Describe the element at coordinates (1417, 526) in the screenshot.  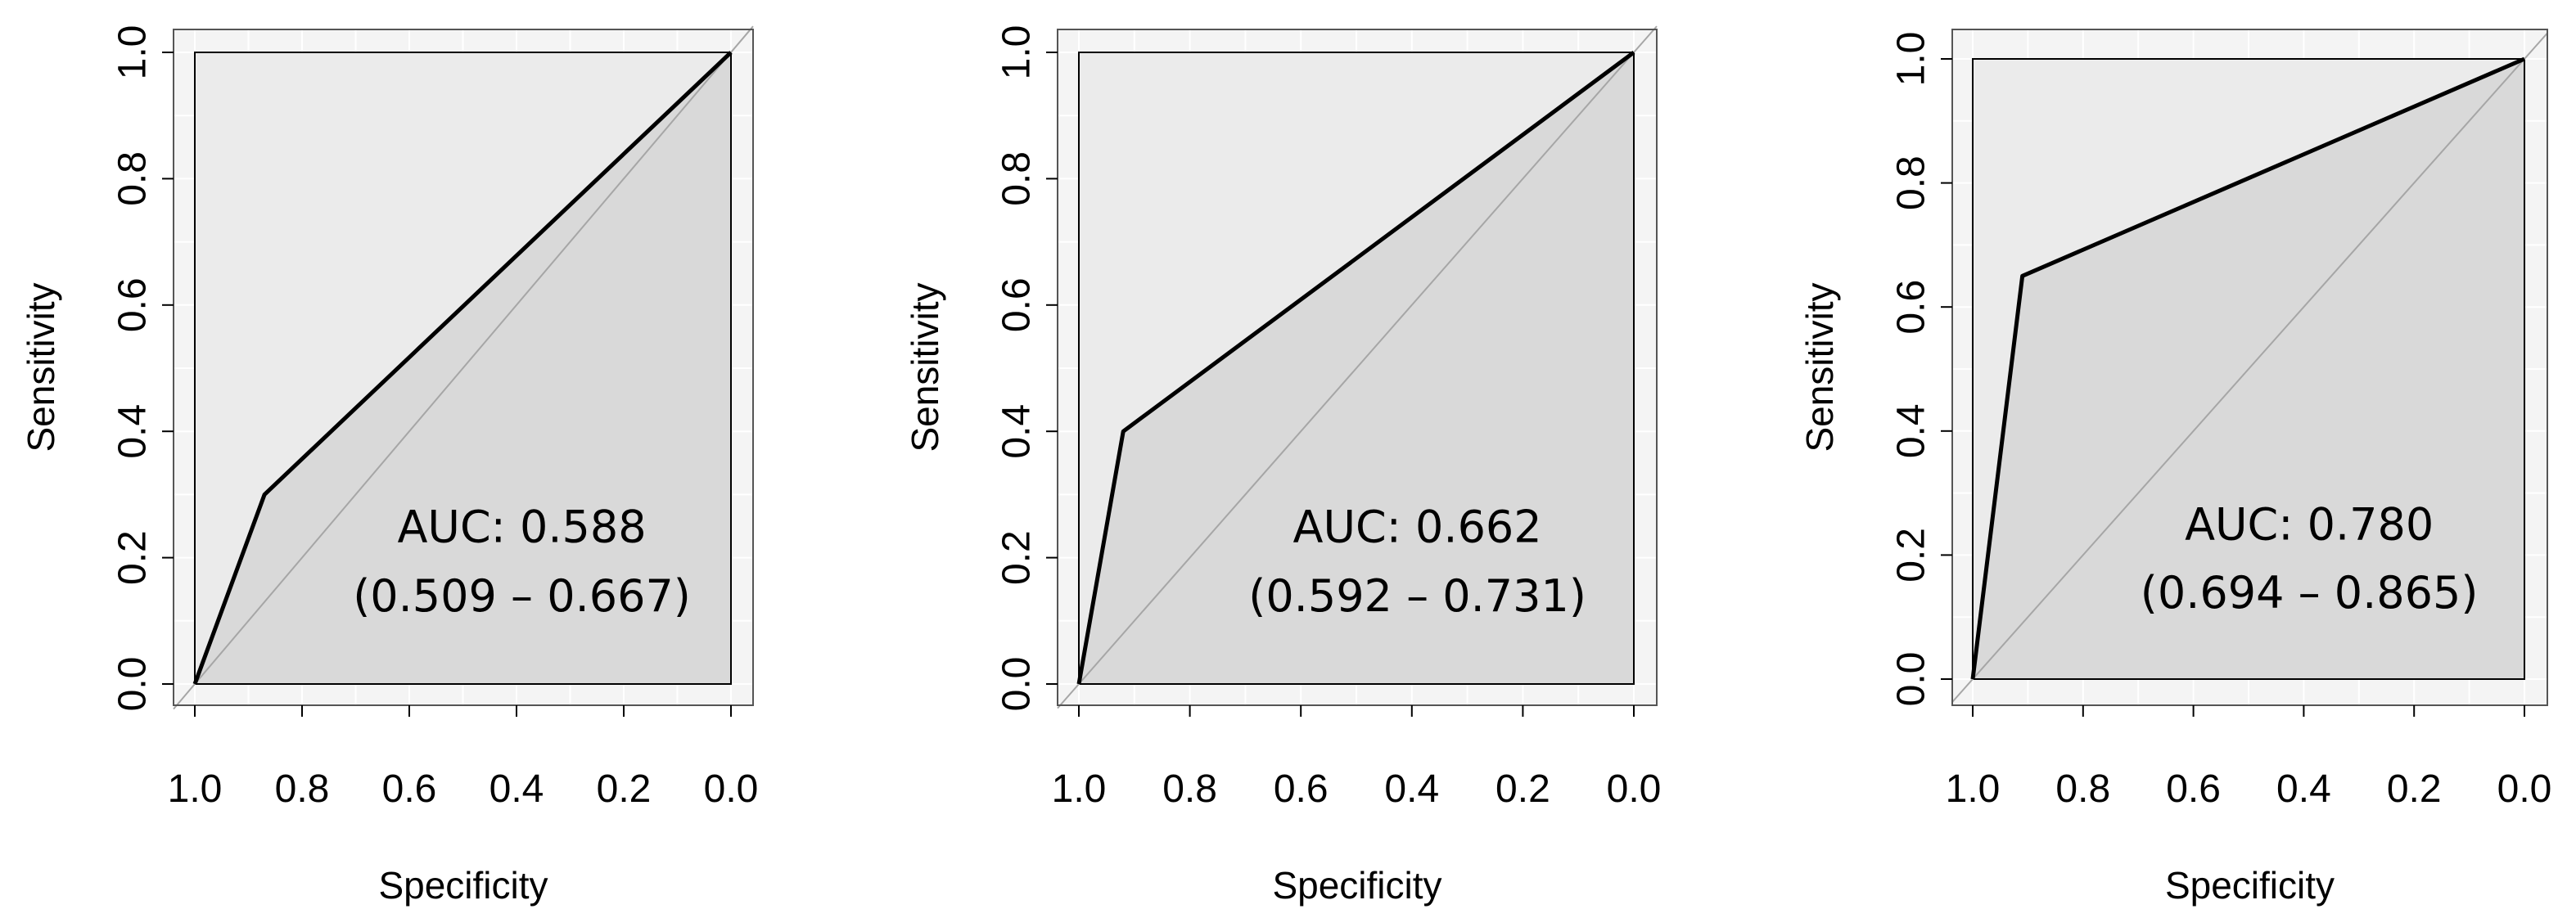
I see `auc-label: AUC: 0.662` at that location.